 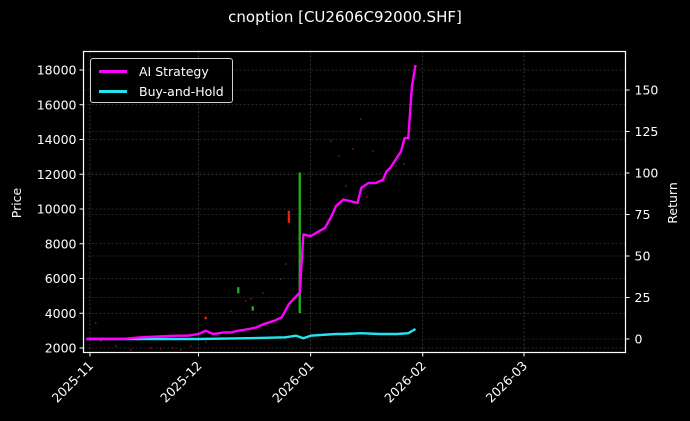 I want to click on legend-swatch-ai-strategy-icon, so click(x=113, y=71).